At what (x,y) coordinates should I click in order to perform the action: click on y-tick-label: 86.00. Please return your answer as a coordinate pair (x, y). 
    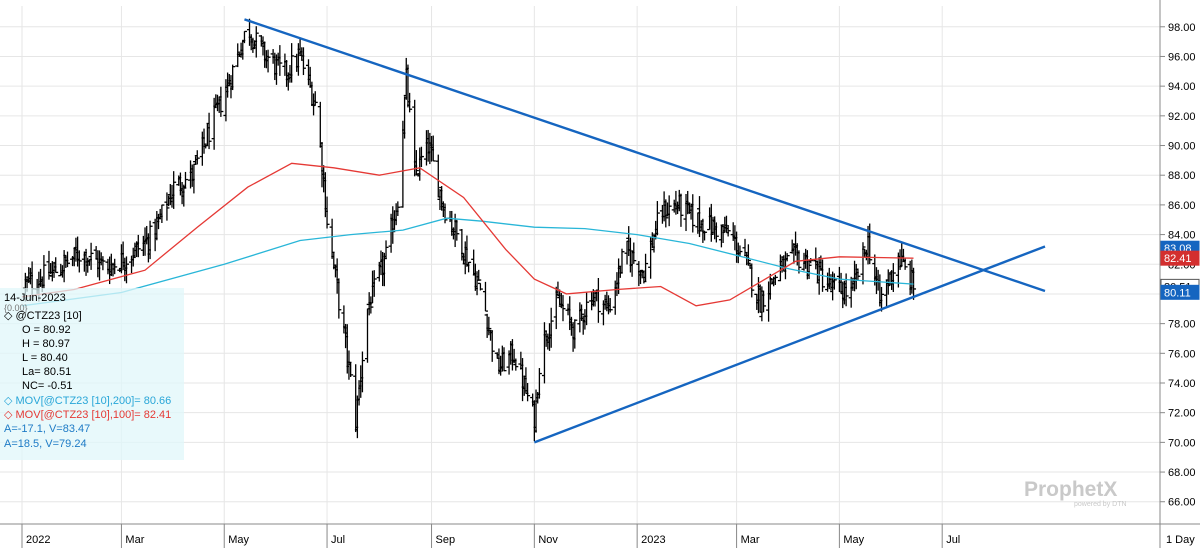
    Looking at the image, I should click on (1182, 206).